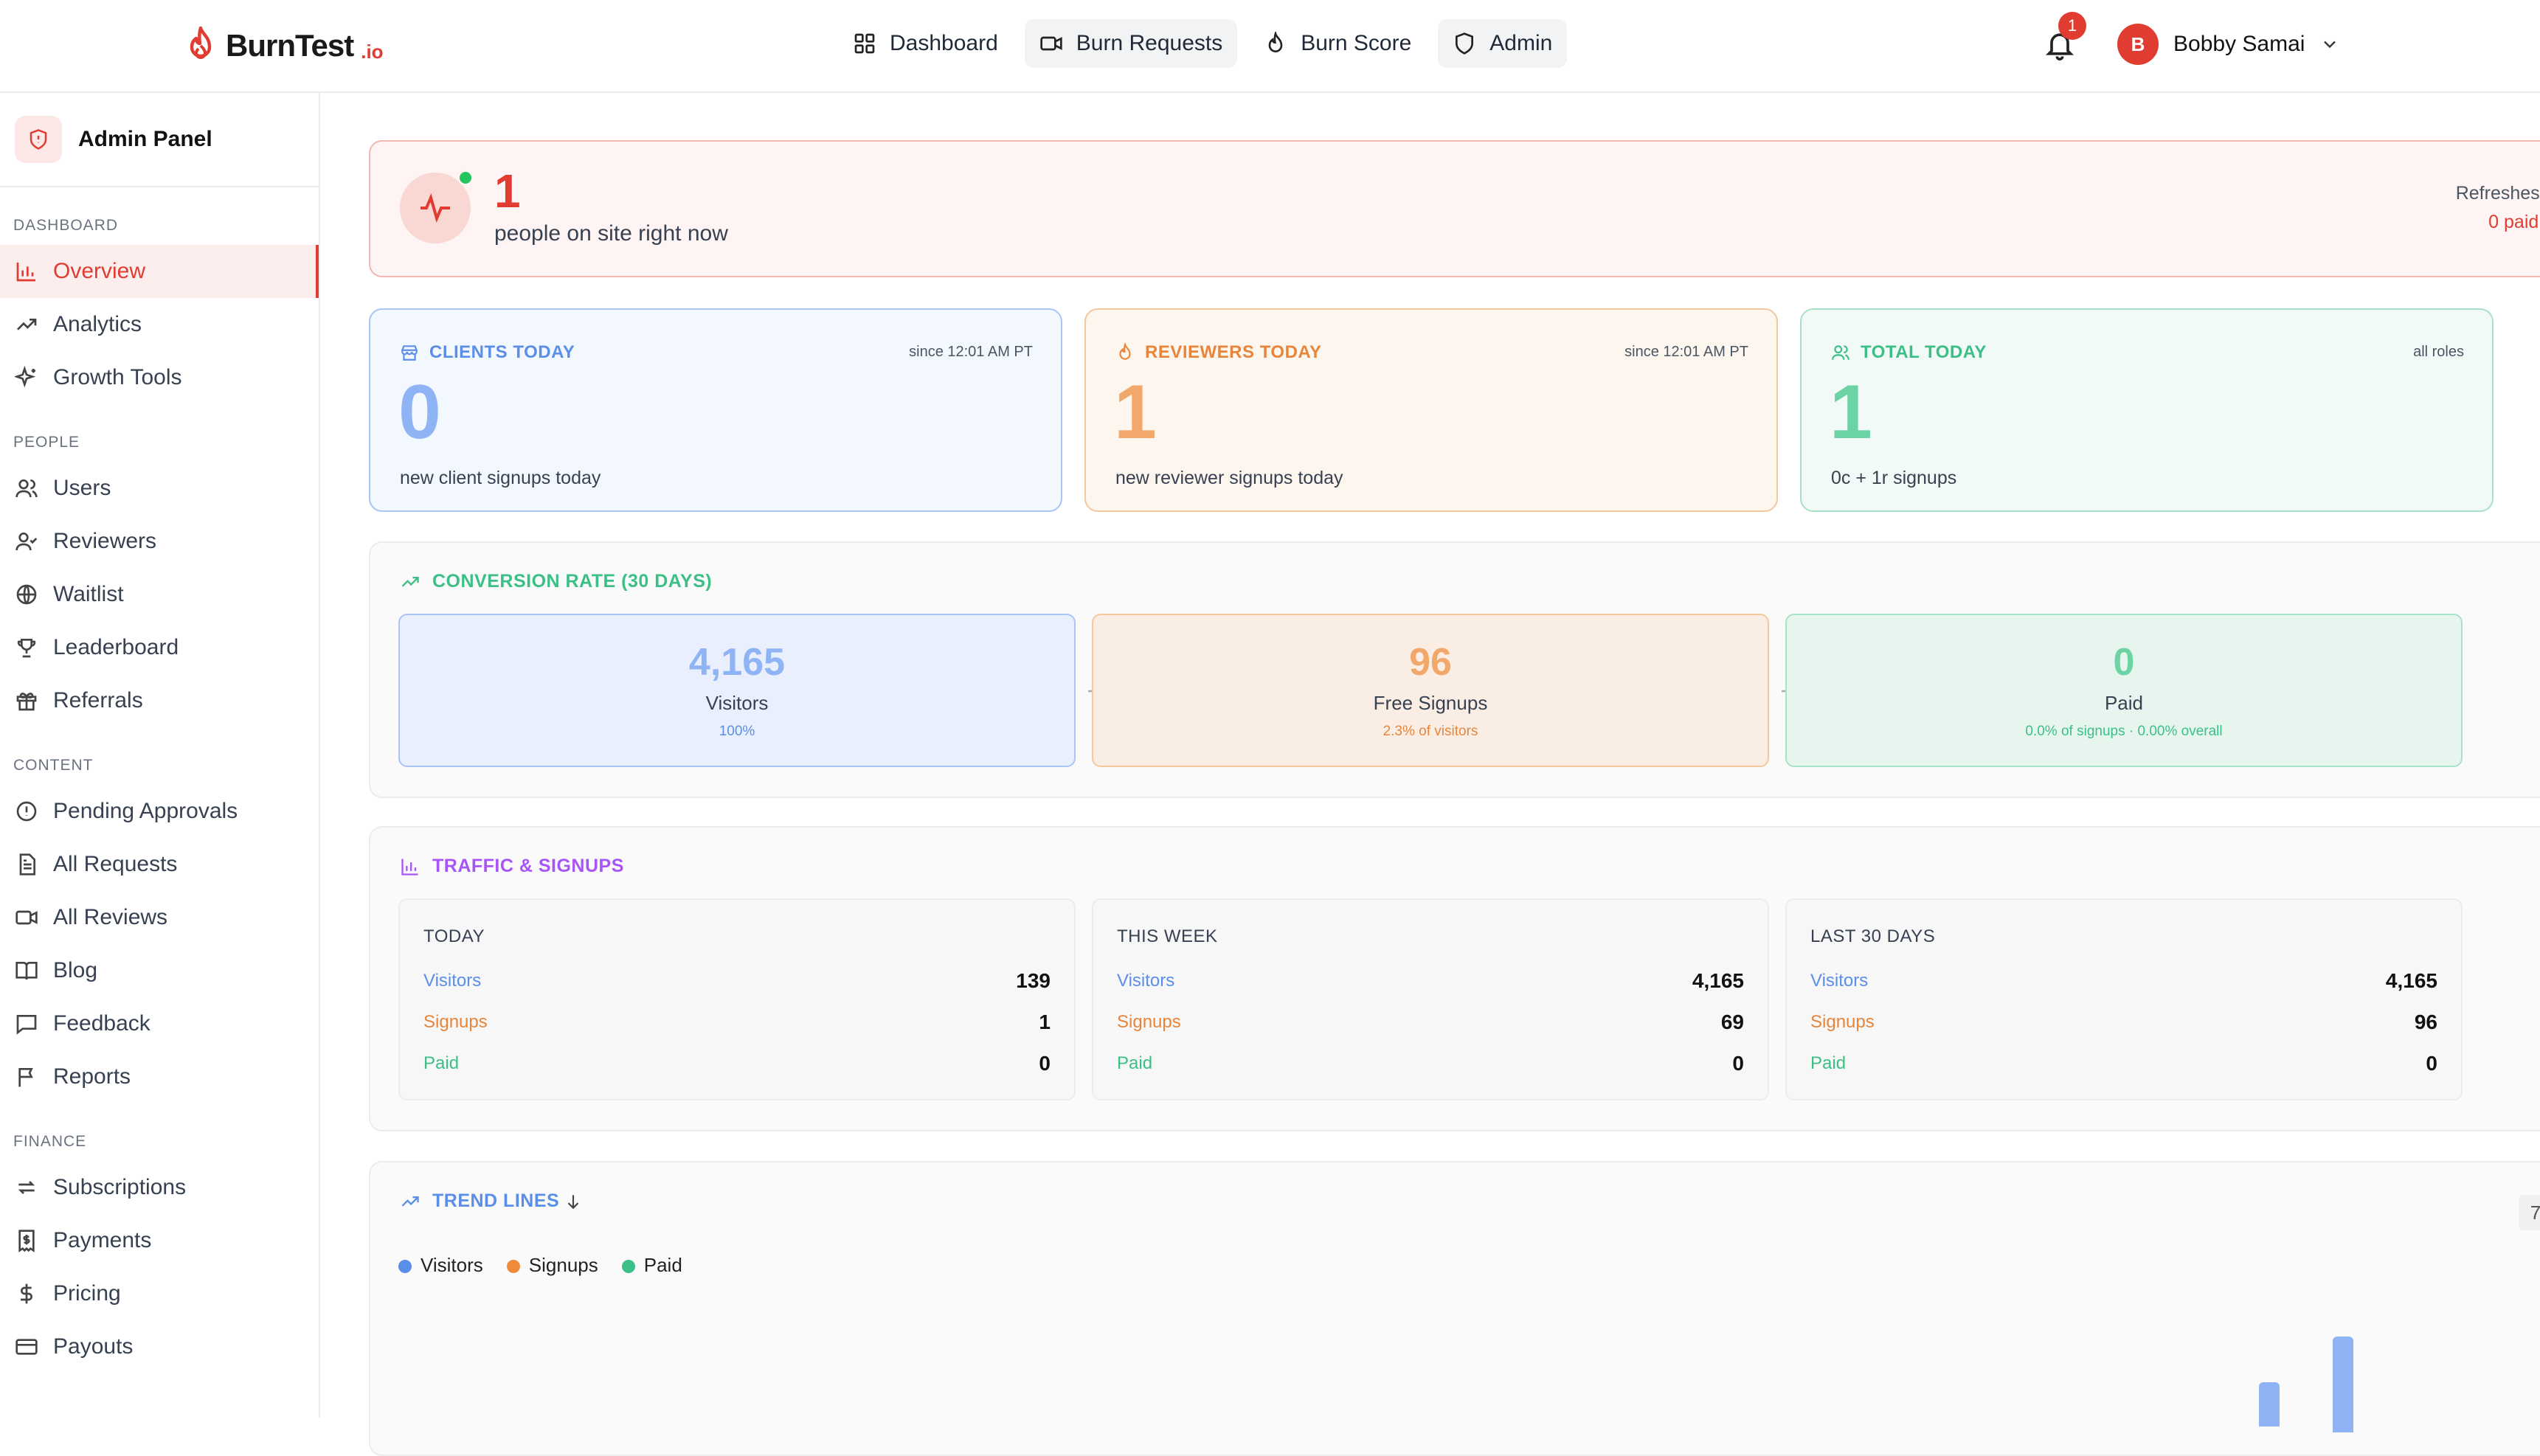 This screenshot has height=1456, width=2540. What do you see at coordinates (651, 1265) in the screenshot?
I see `legend-paid: Paid` at bounding box center [651, 1265].